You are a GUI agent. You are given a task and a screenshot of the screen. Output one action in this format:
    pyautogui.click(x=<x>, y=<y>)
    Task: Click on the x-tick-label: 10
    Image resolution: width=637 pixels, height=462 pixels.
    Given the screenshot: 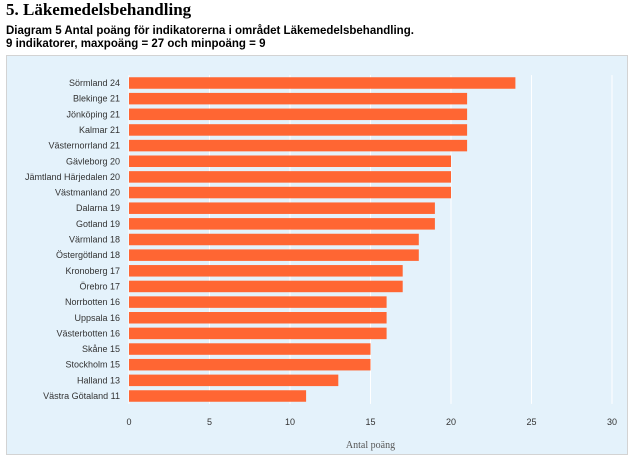 What is the action you would take?
    pyautogui.click(x=290, y=422)
    